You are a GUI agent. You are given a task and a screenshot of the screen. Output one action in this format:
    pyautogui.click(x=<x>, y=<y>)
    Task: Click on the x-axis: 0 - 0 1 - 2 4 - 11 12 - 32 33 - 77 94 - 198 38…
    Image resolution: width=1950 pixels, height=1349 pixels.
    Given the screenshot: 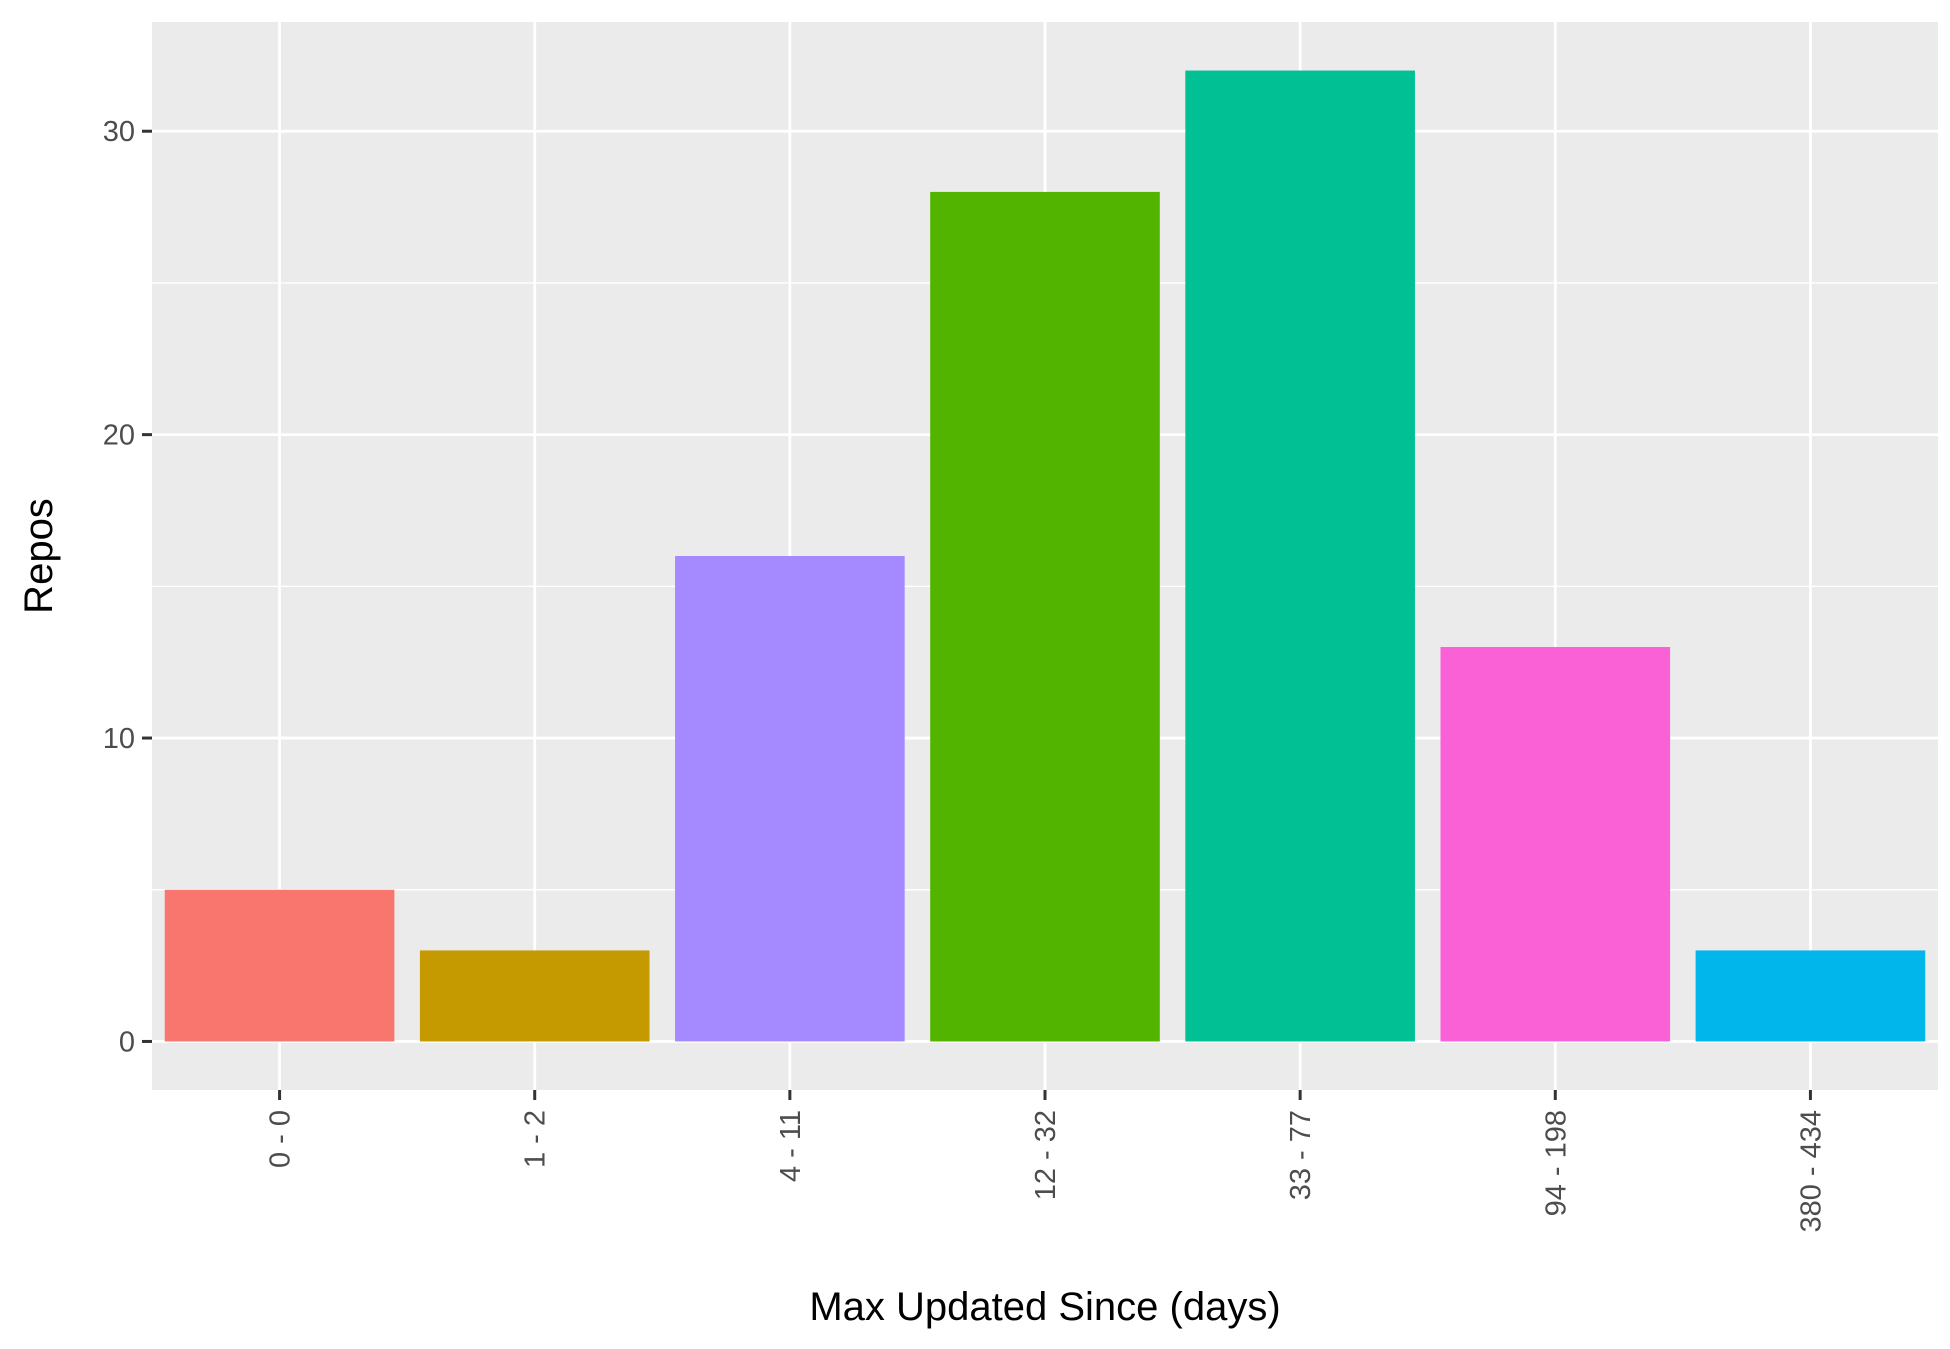 What is the action you would take?
    pyautogui.click(x=1046, y=1161)
    